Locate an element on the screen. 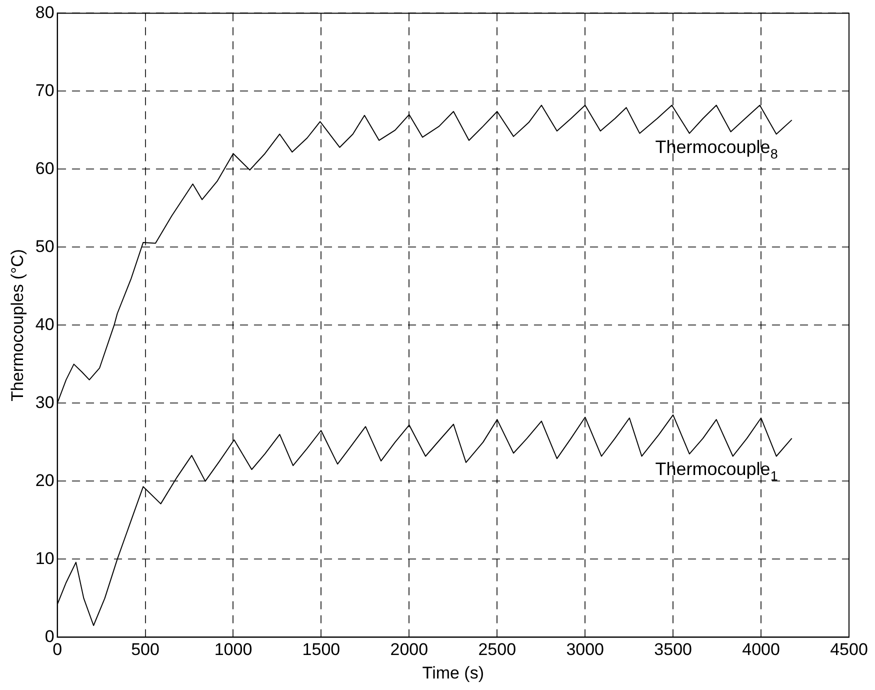 The image size is (875, 690). x-tick-label: 4500 is located at coordinates (849, 650).